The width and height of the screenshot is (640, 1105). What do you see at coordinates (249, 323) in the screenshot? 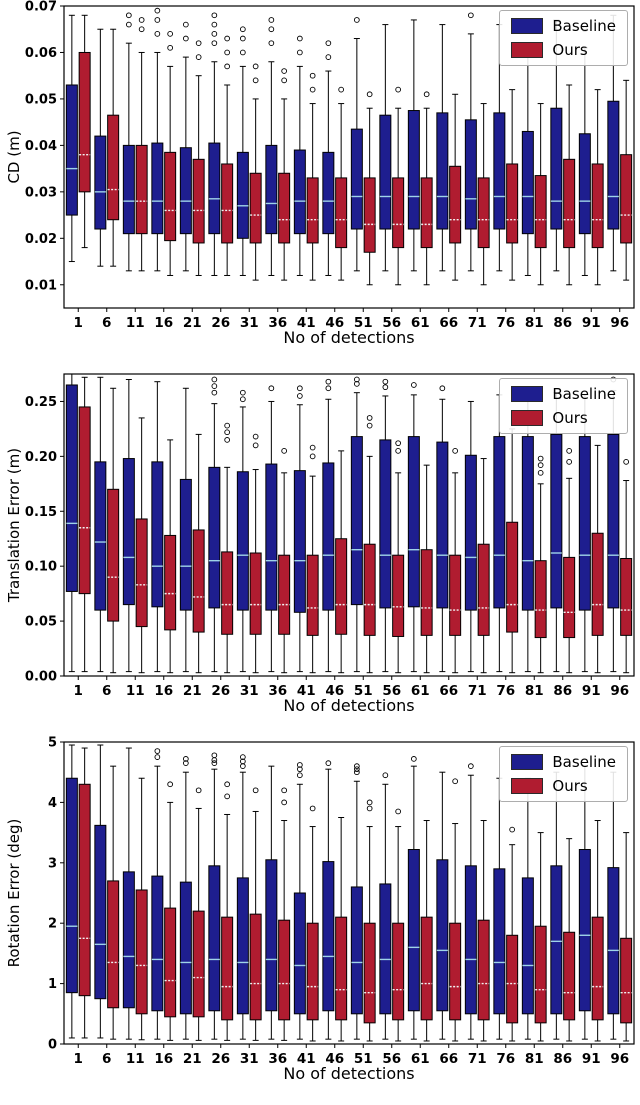
I see `x-tick-label: 31` at bounding box center [249, 323].